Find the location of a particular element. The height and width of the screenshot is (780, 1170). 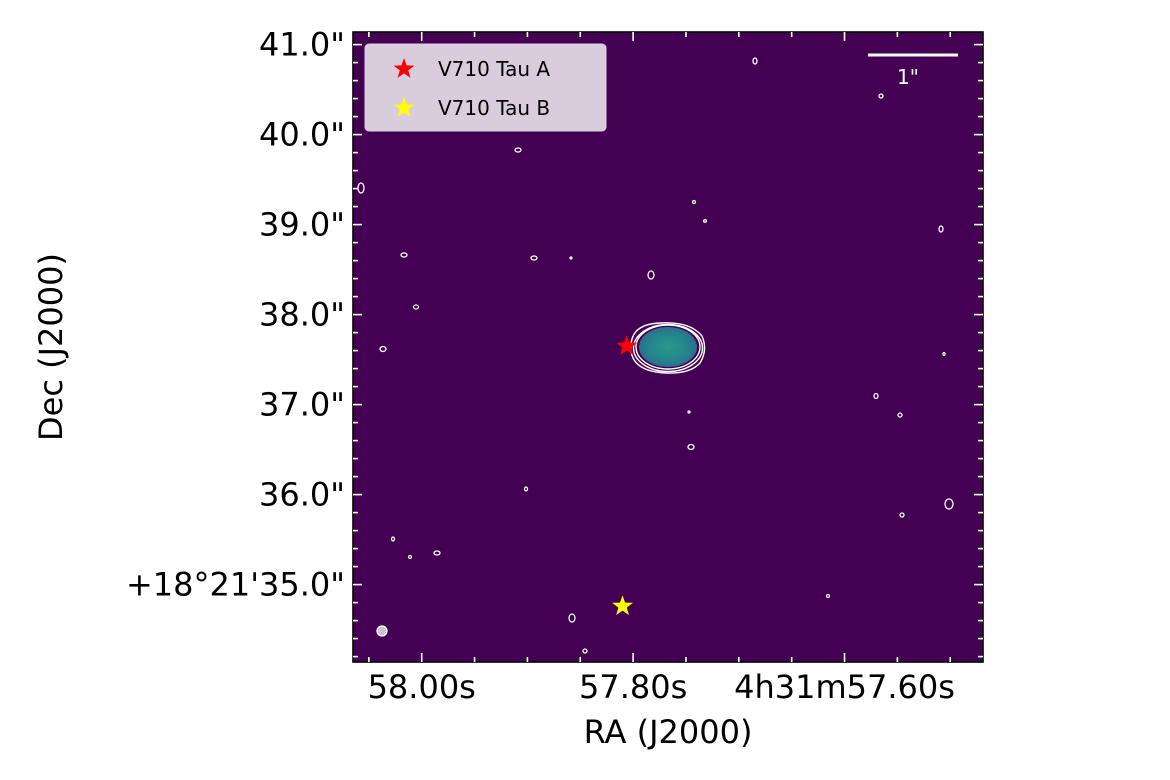

source-markers is located at coordinates (625, 475).